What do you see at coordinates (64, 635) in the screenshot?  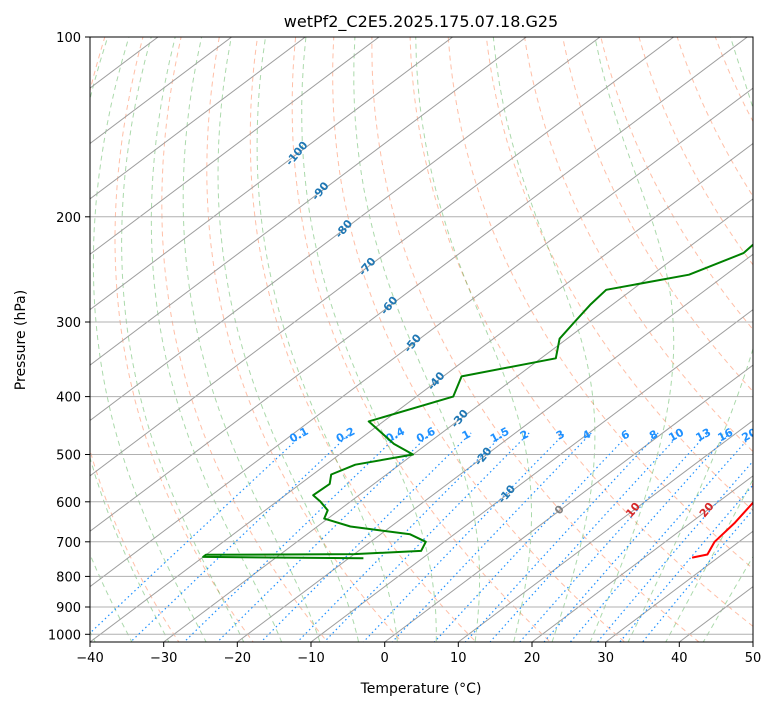 I see `y-tick-label: 1000` at bounding box center [64, 635].